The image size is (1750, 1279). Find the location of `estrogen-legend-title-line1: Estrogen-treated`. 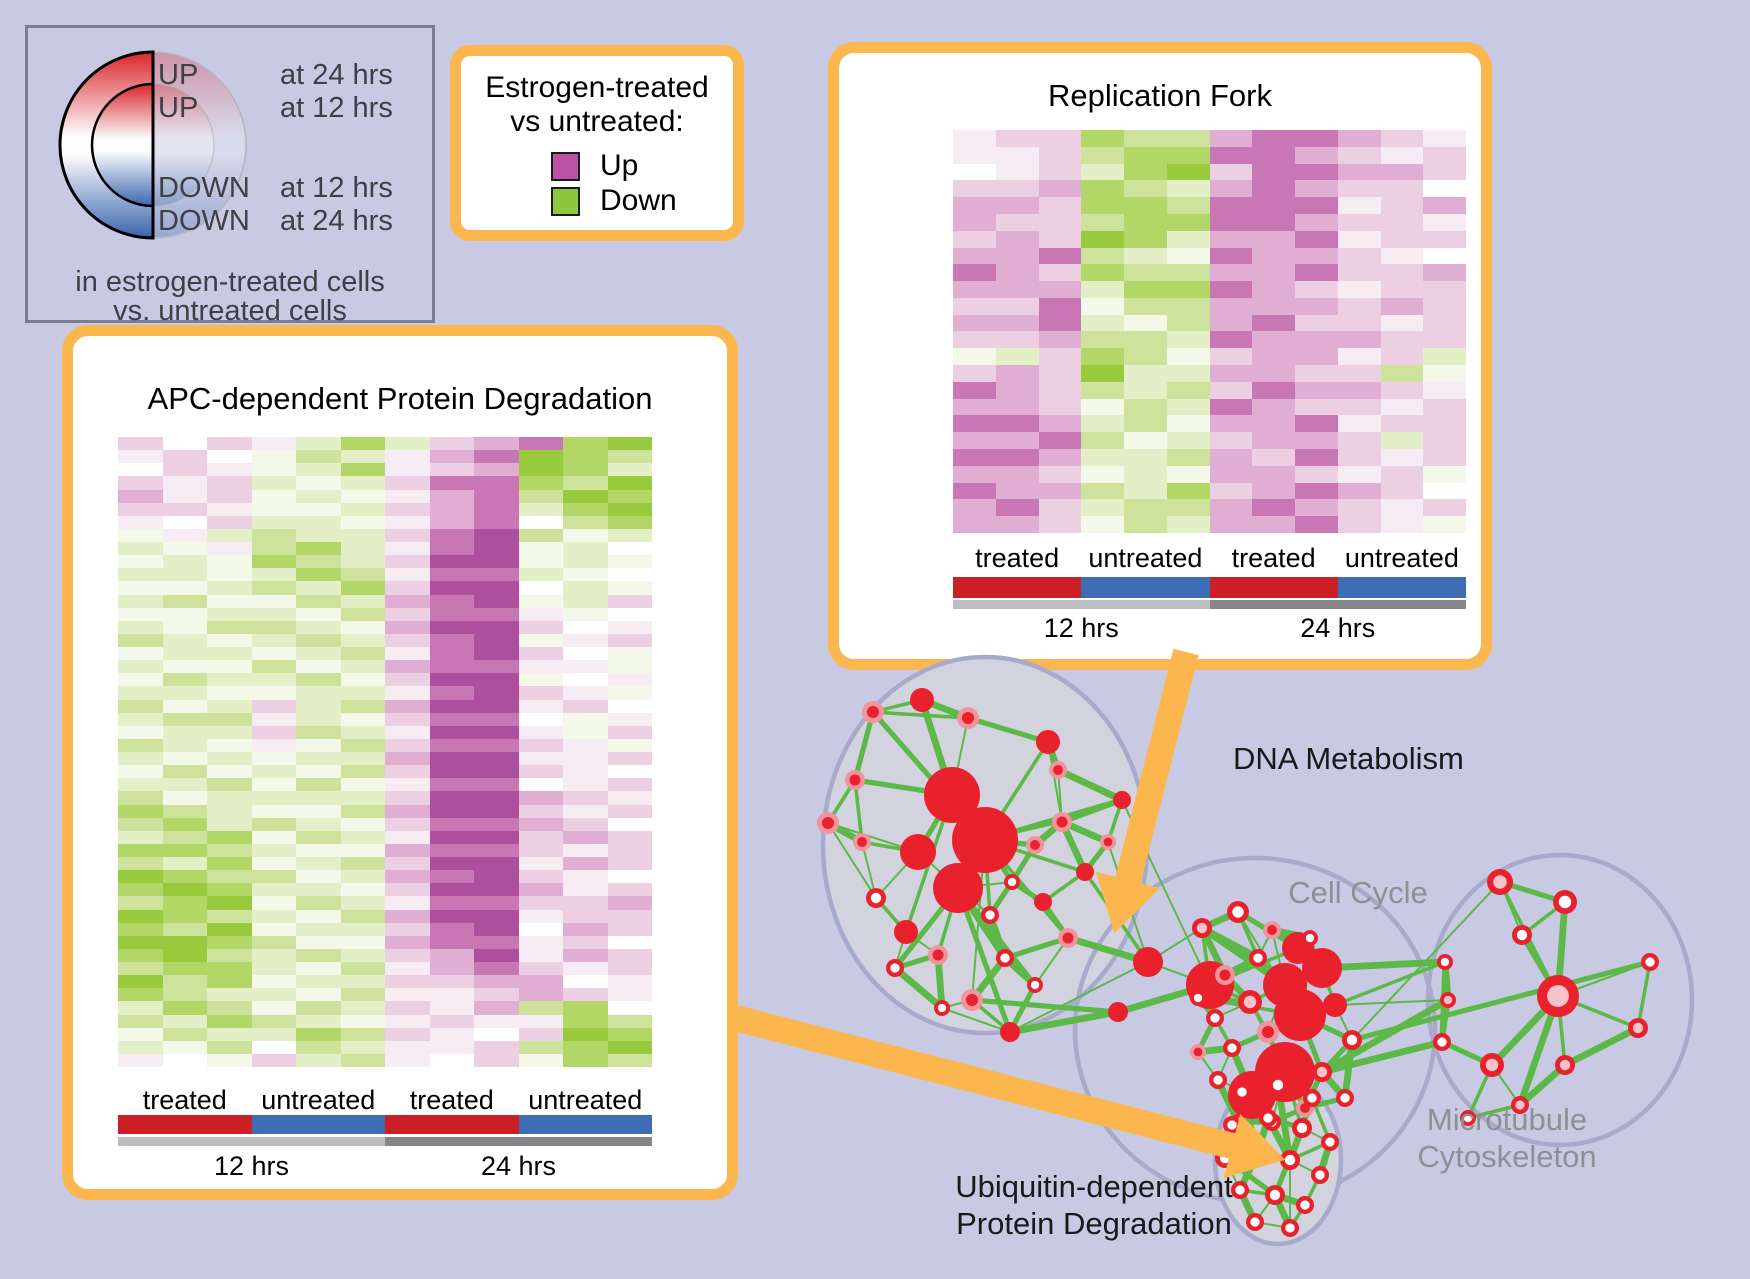

estrogen-legend-title-line1: Estrogen-treated is located at coordinates (597, 87).